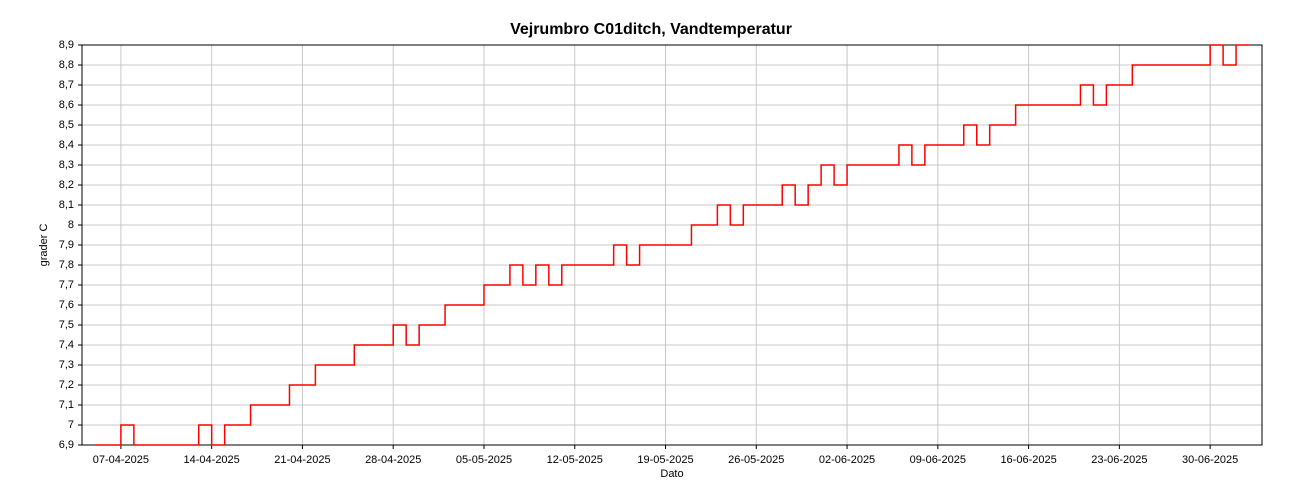 The width and height of the screenshot is (1300, 500). What do you see at coordinates (121, 460) in the screenshot?
I see `x-tick-label: 07-04-2025` at bounding box center [121, 460].